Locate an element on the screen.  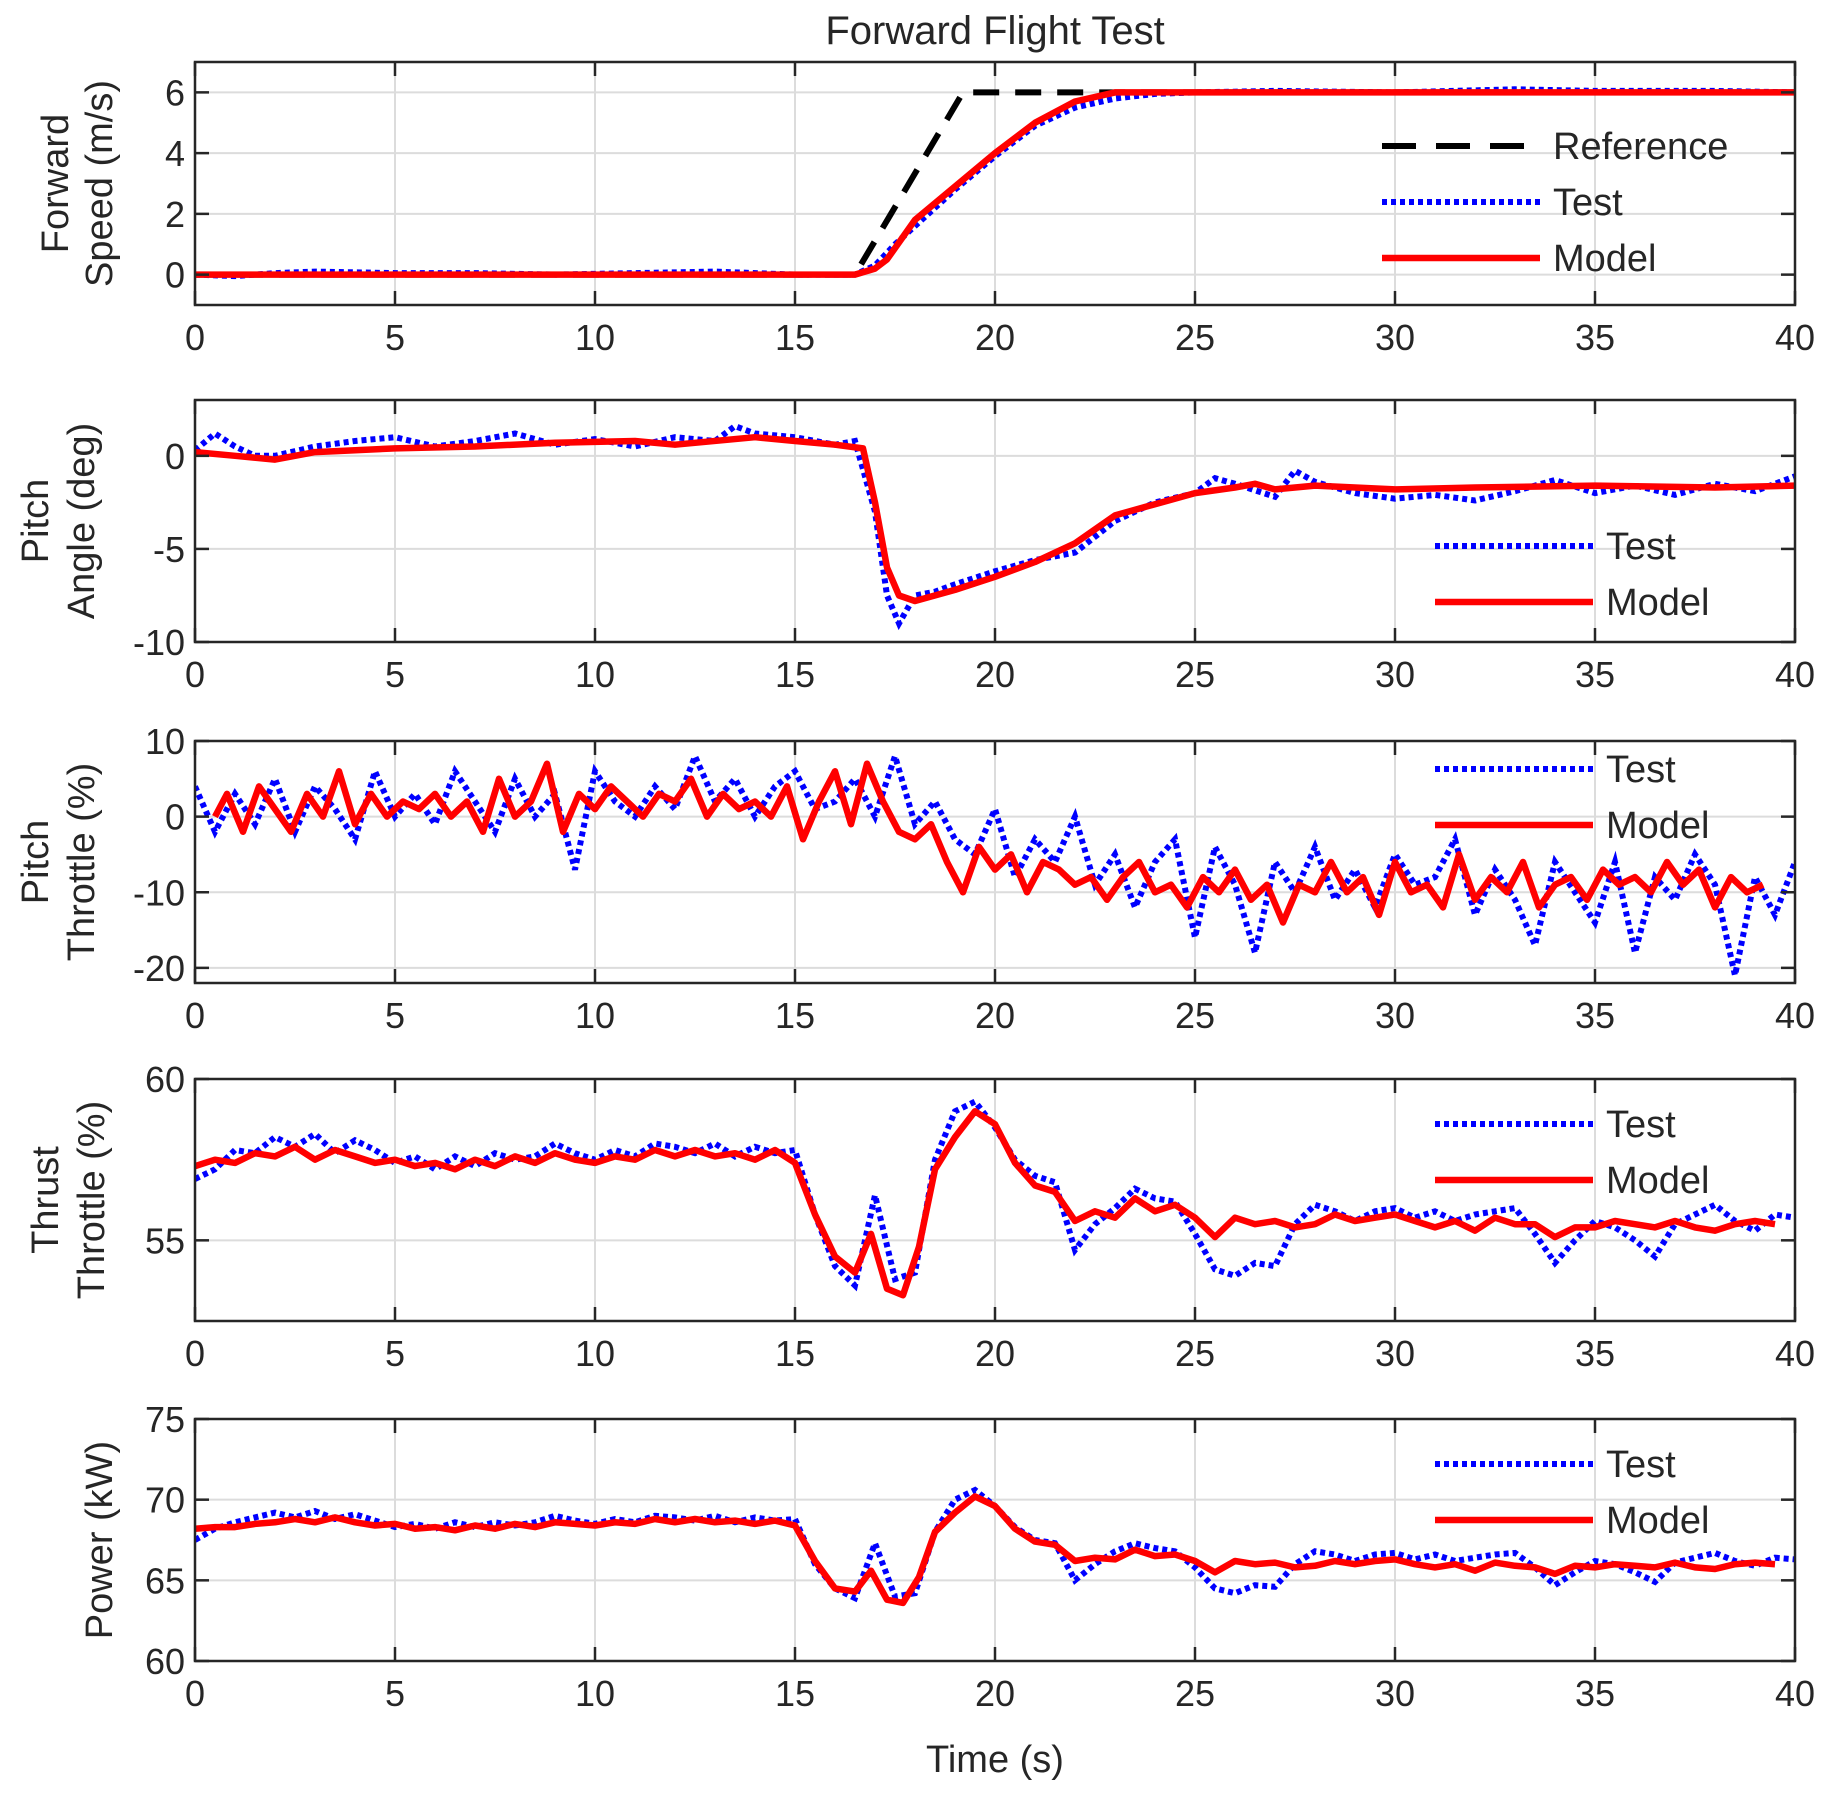
y-tick-label: 75 is located at coordinates (165, 1419).